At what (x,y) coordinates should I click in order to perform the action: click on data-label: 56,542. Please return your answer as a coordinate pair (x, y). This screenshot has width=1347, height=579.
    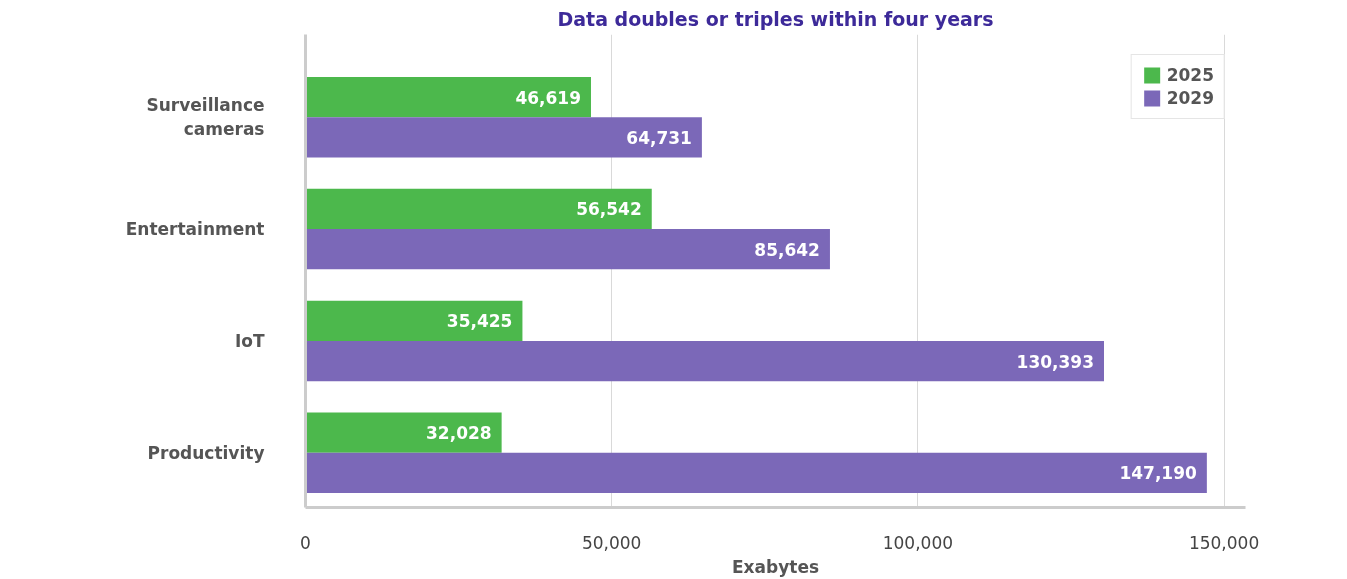
    Looking at the image, I should click on (609, 209).